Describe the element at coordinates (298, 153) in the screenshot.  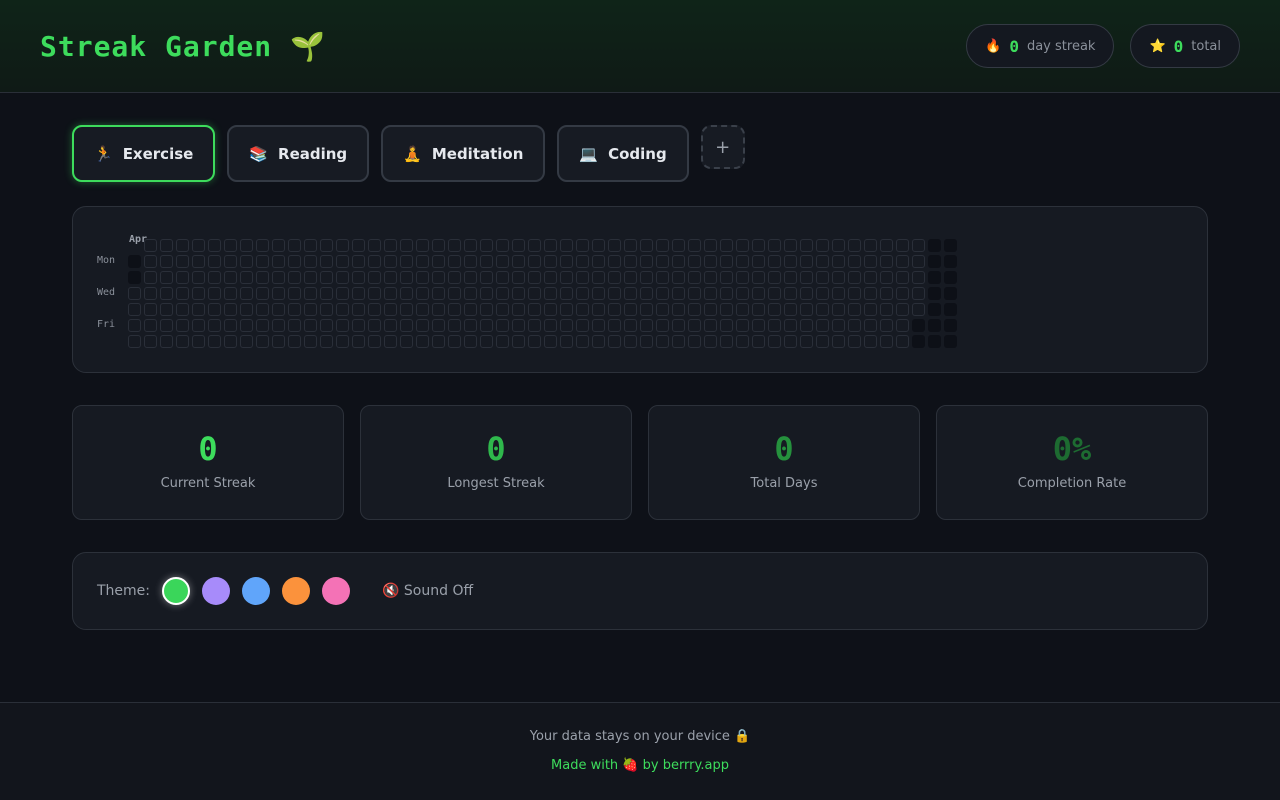
I see `tab-reading: 📚 Reading` at that location.